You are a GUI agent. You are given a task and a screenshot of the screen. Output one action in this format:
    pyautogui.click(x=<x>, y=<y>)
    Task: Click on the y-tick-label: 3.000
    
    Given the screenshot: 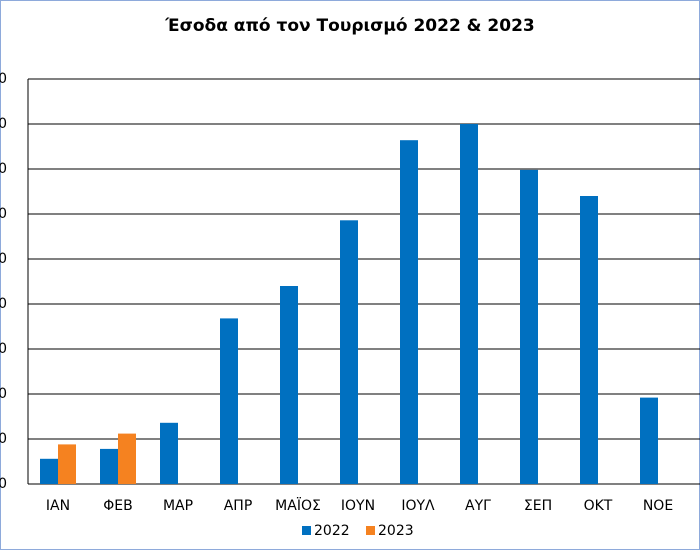 What is the action you would take?
    pyautogui.click(x=3, y=214)
    